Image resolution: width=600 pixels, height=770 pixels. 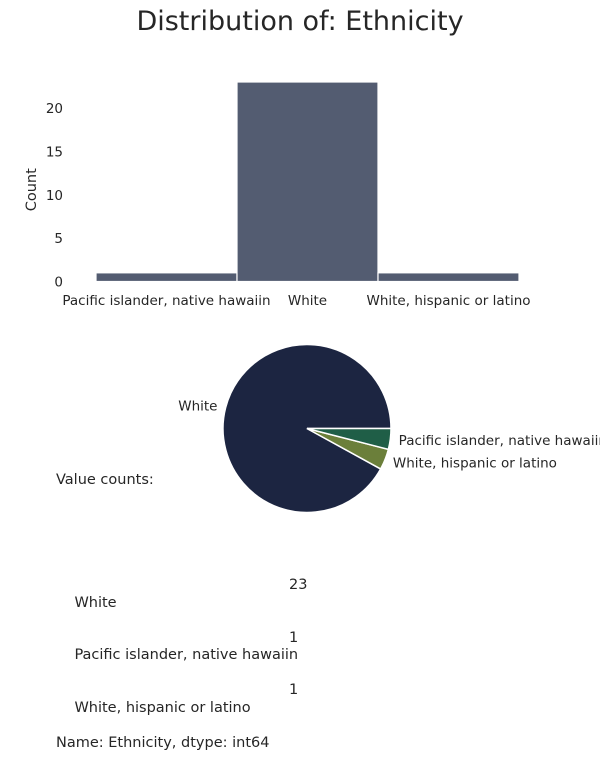 I want to click on value-counts-row: White, hispanic or latino 1, so click(x=177, y=699).